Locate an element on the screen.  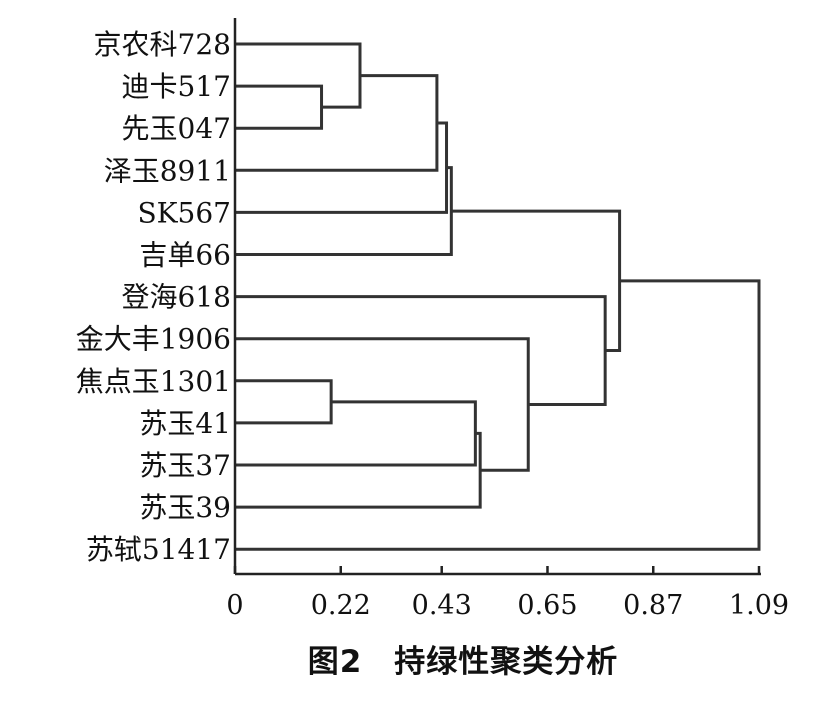
x-tick-label-0-22: 0.22 is located at coordinates (341, 605).